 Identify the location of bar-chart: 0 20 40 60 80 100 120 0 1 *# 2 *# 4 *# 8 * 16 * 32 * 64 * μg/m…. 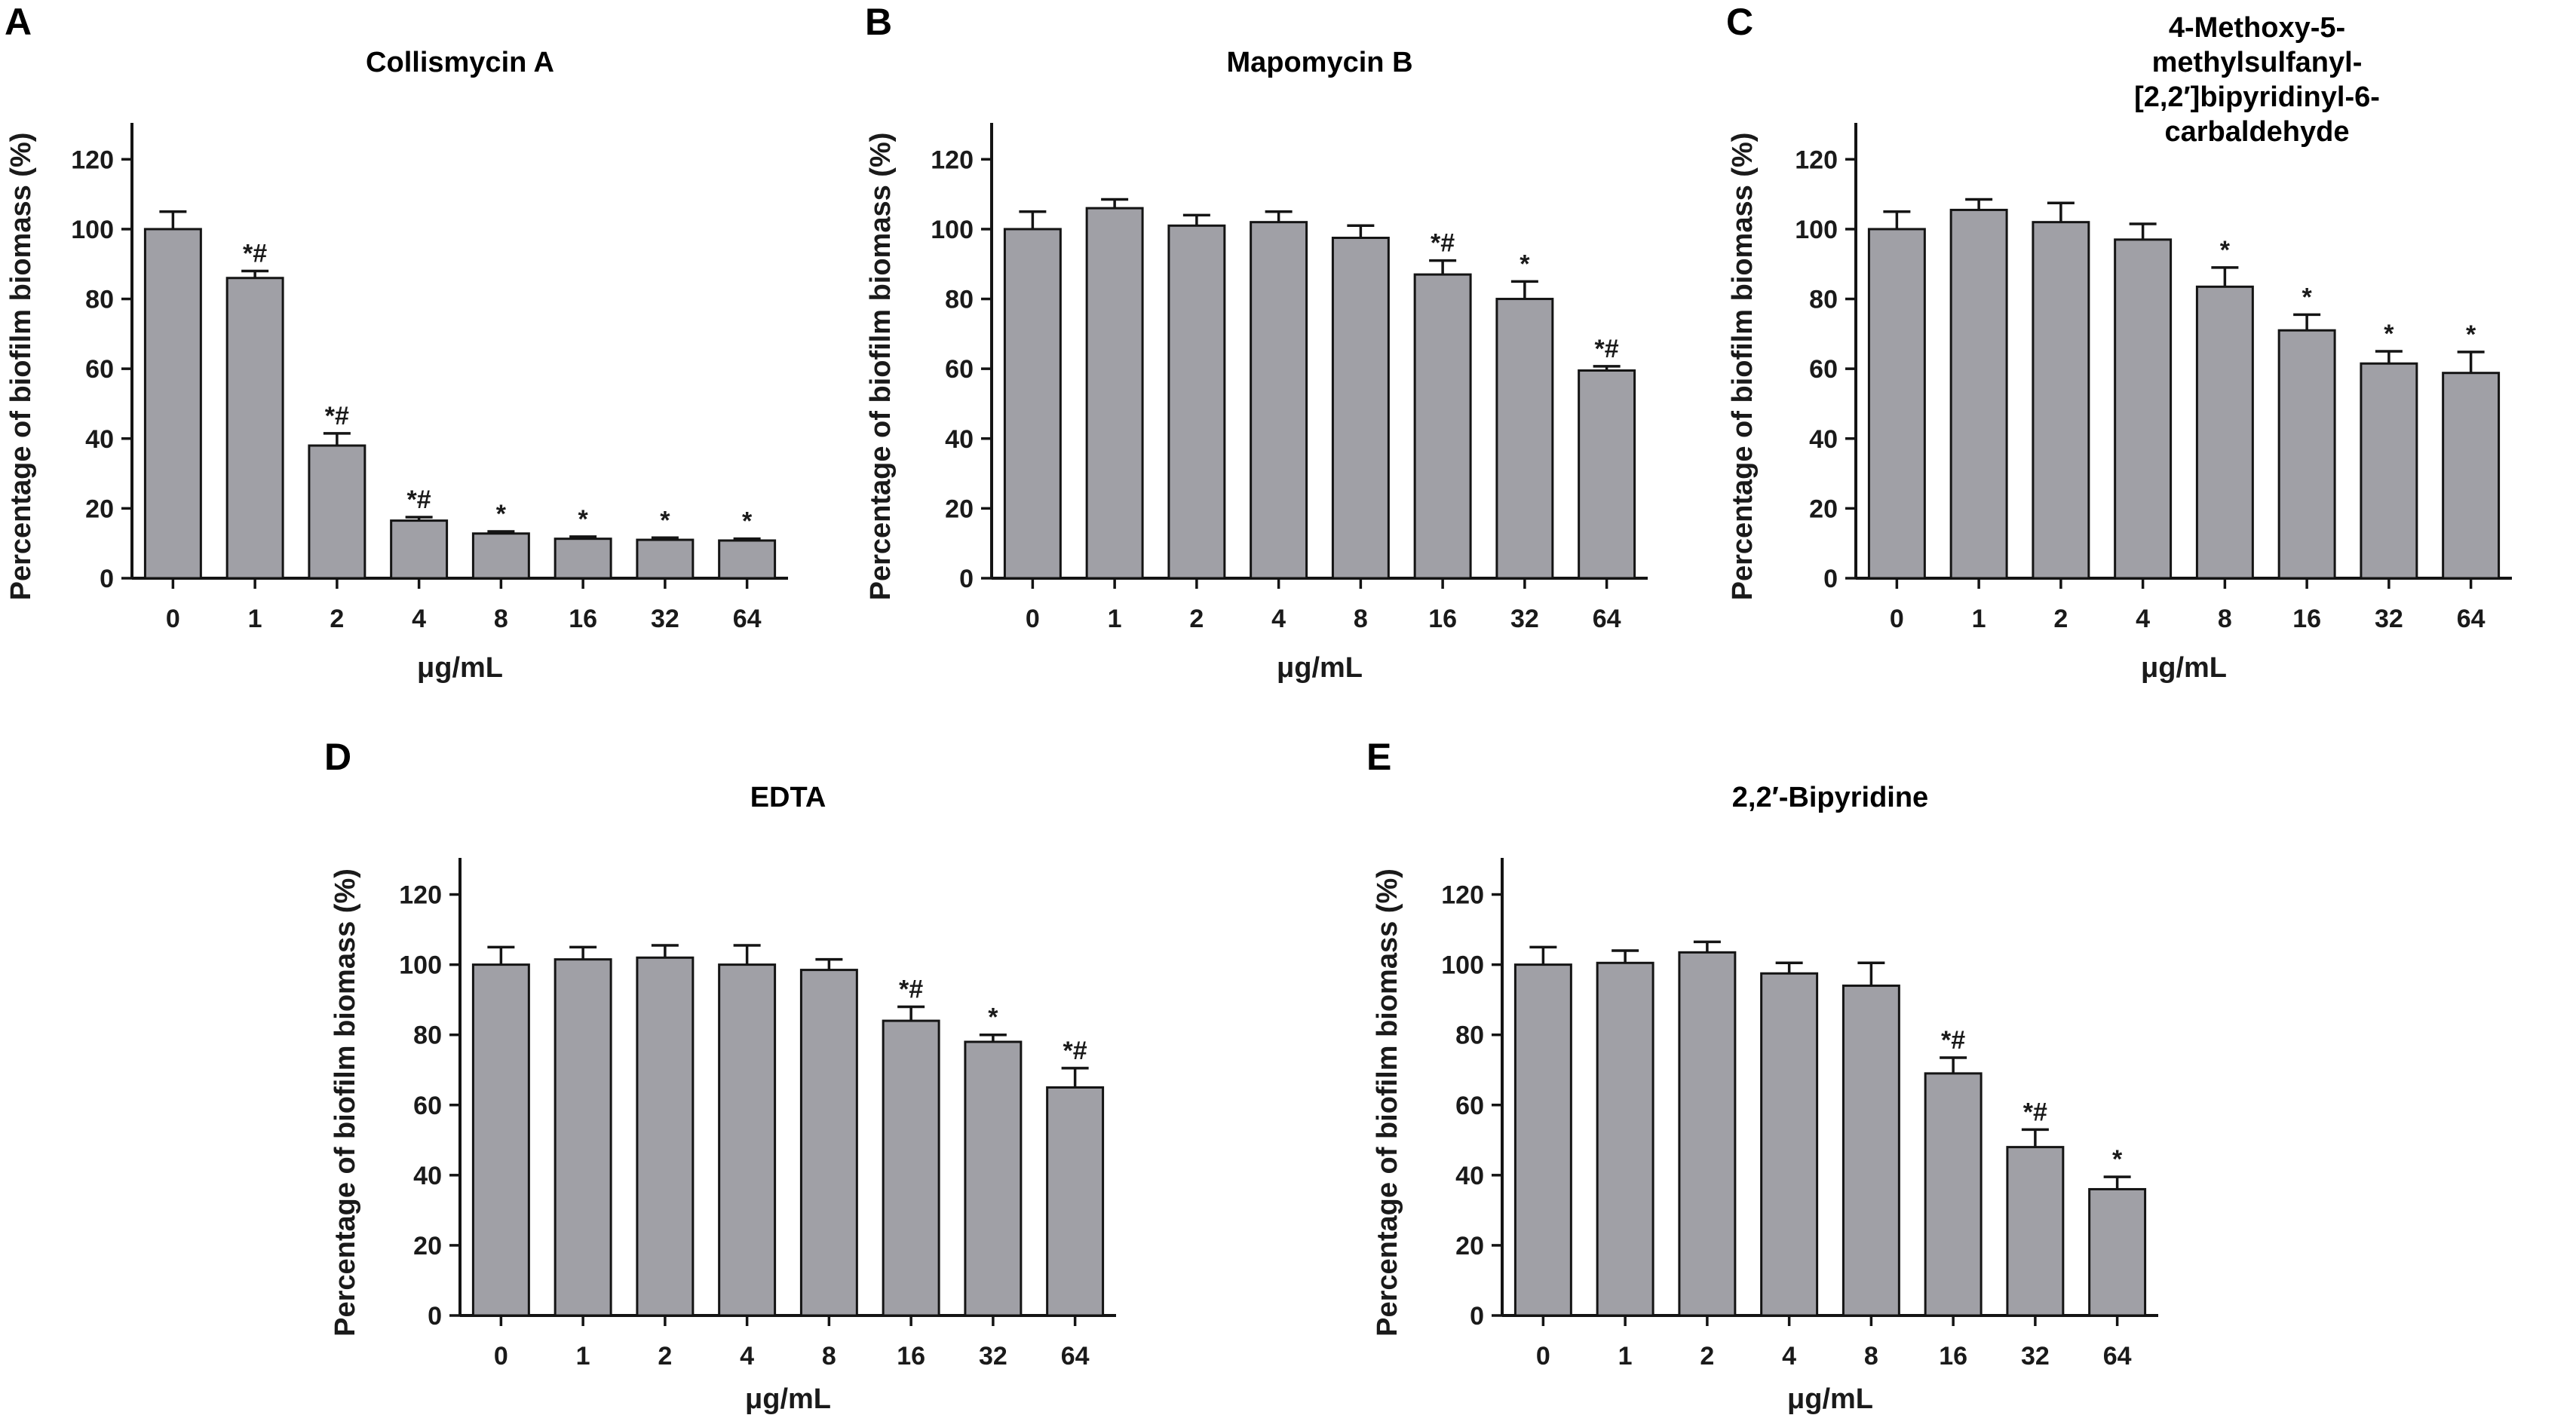
(396, 403).